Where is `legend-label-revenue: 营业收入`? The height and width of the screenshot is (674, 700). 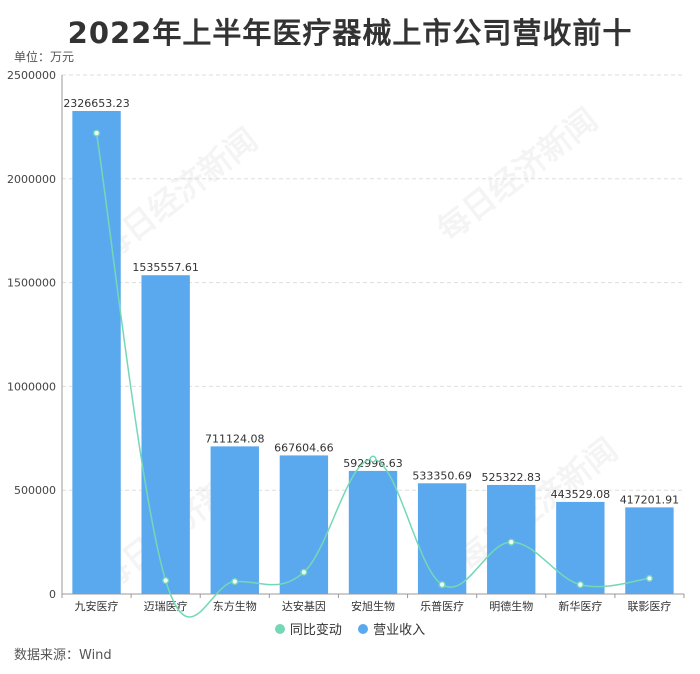 legend-label-revenue: 营业收入 is located at coordinates (399, 630).